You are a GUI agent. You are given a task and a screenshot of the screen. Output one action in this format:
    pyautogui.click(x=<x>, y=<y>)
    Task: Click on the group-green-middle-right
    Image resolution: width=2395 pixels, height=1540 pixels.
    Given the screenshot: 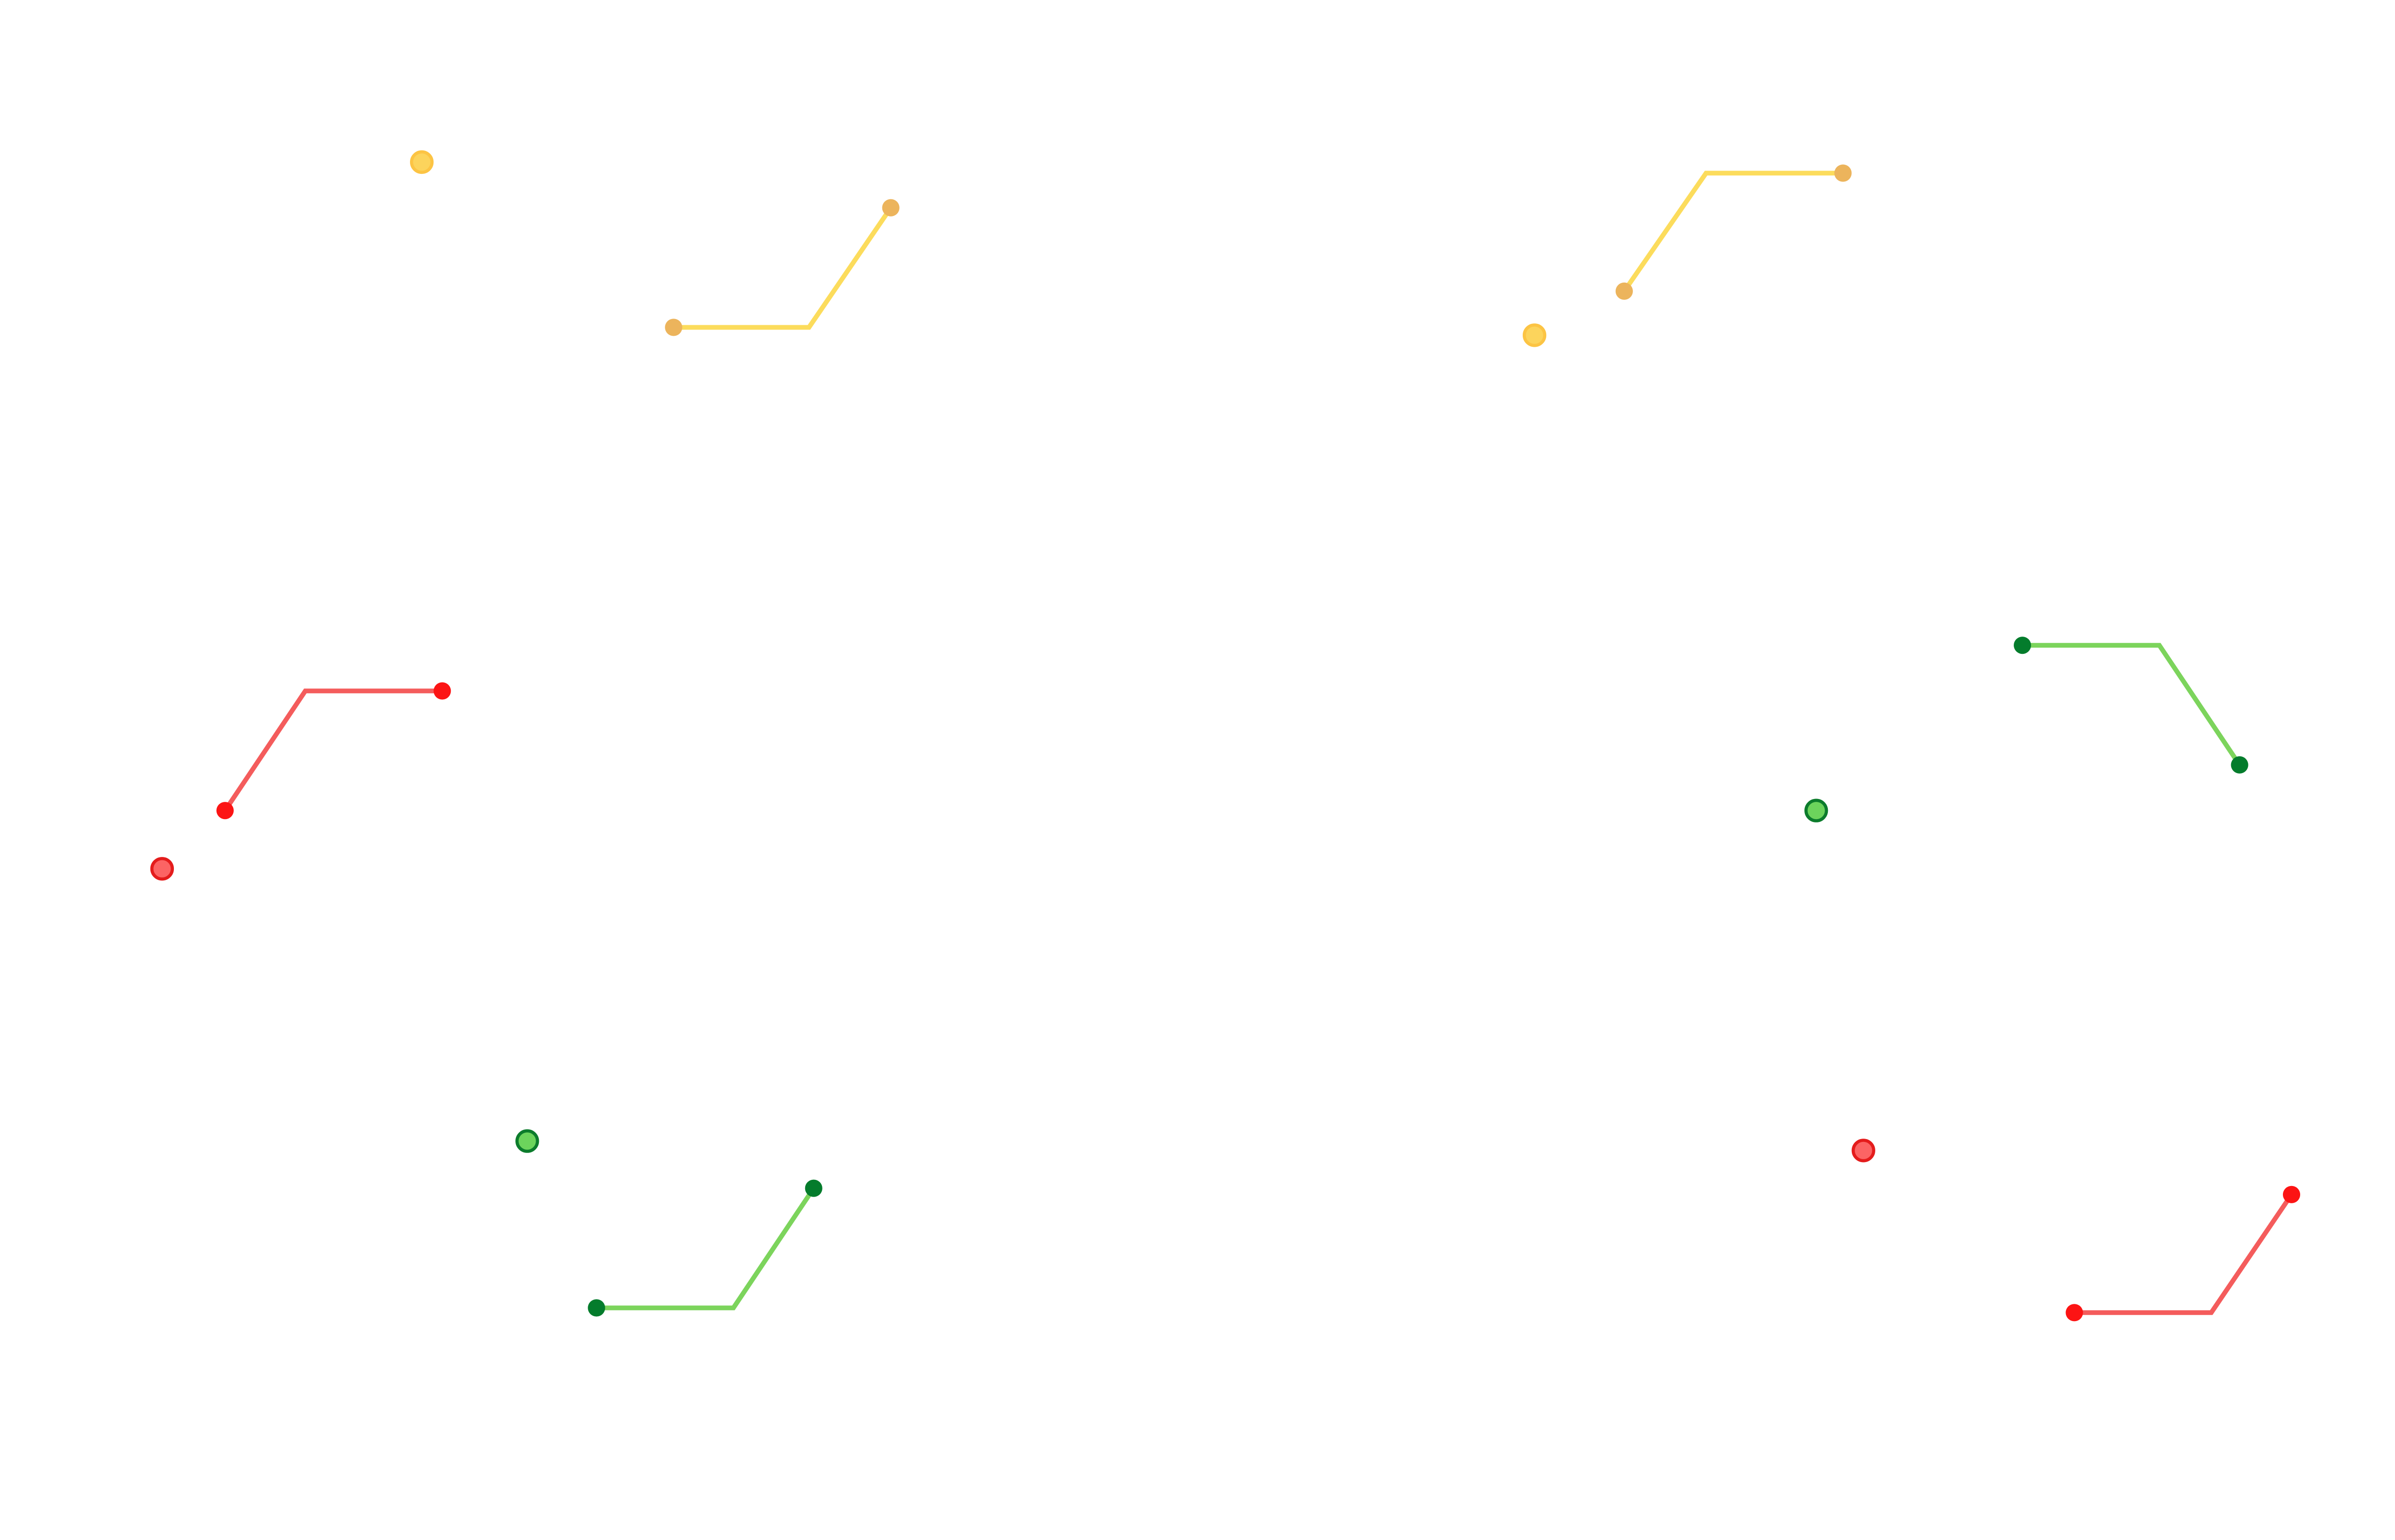 What is the action you would take?
    pyautogui.click(x=2026, y=729)
    